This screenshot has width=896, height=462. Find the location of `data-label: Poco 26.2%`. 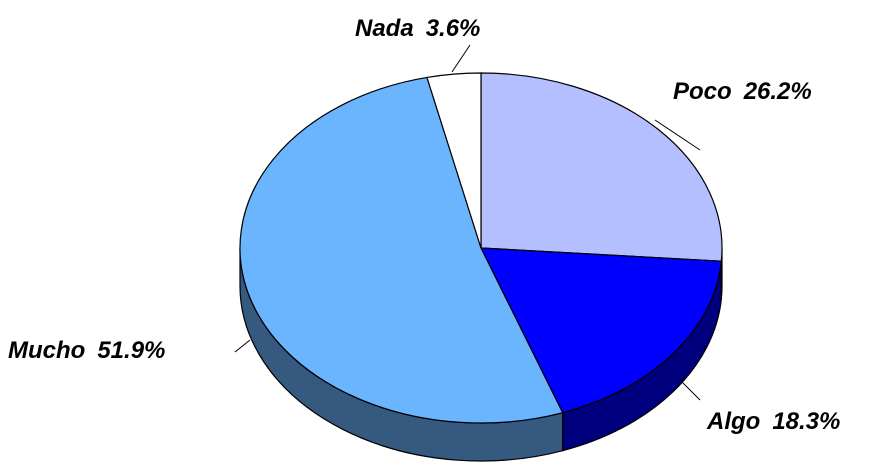

data-label: Poco 26.2% is located at coordinates (742, 91).